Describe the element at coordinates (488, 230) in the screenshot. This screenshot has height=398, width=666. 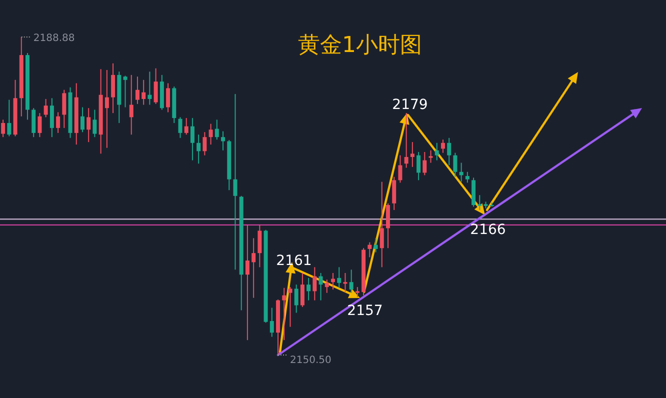
I see `annotation: 2166` at that location.